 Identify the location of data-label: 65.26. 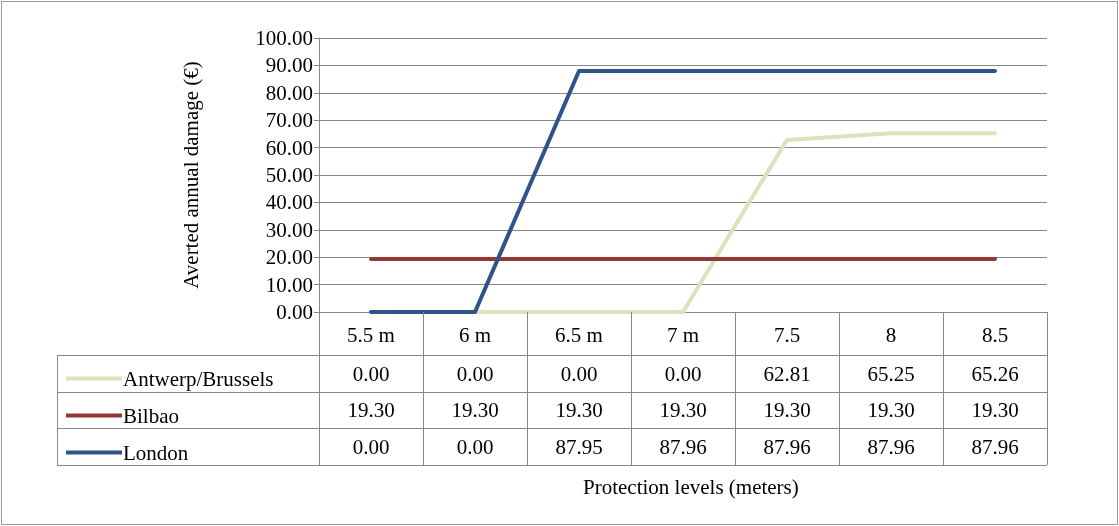
(995, 373).